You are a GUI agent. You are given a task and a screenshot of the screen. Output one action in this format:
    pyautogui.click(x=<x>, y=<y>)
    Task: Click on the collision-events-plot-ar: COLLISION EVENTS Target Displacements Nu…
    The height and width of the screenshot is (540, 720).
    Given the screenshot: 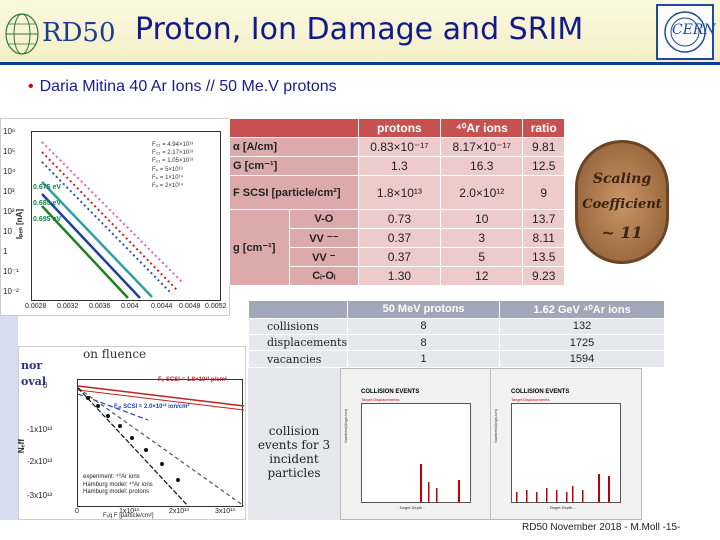 What is the action you would take?
    pyautogui.click(x=566, y=444)
    